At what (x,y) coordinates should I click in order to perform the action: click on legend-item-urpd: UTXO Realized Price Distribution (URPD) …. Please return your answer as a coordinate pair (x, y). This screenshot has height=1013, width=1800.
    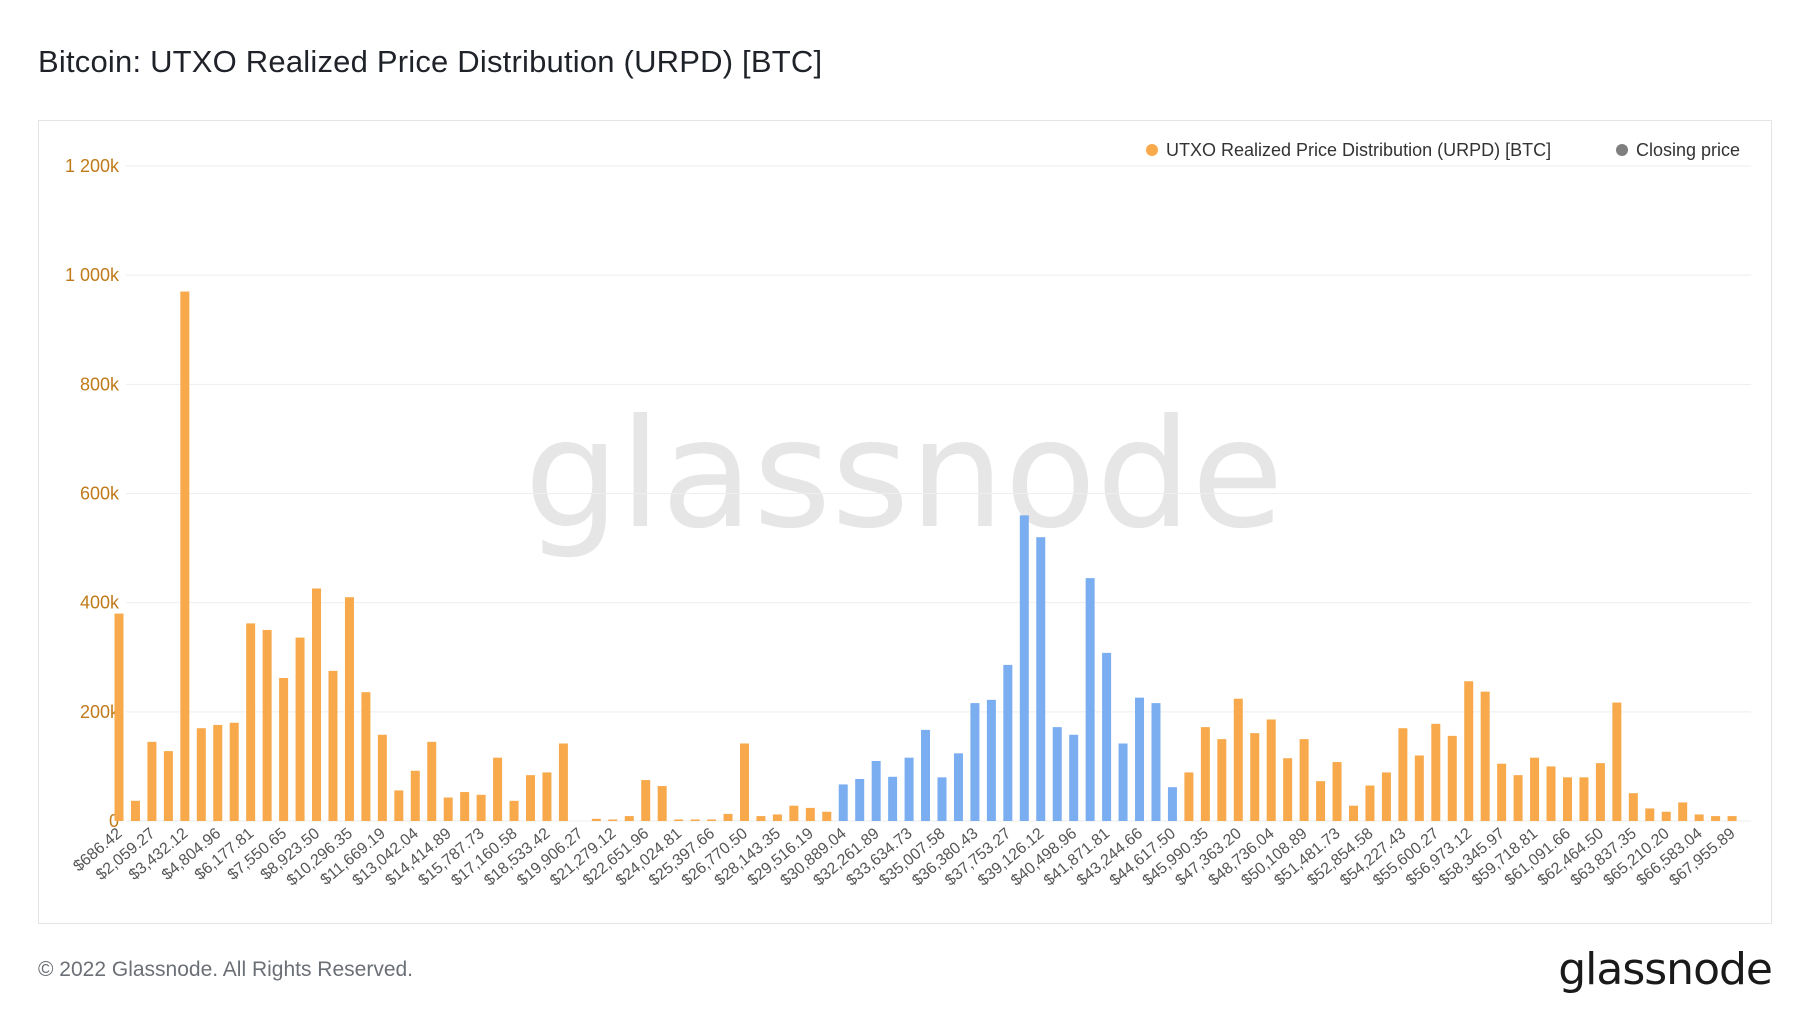
    Looking at the image, I should click on (1348, 150).